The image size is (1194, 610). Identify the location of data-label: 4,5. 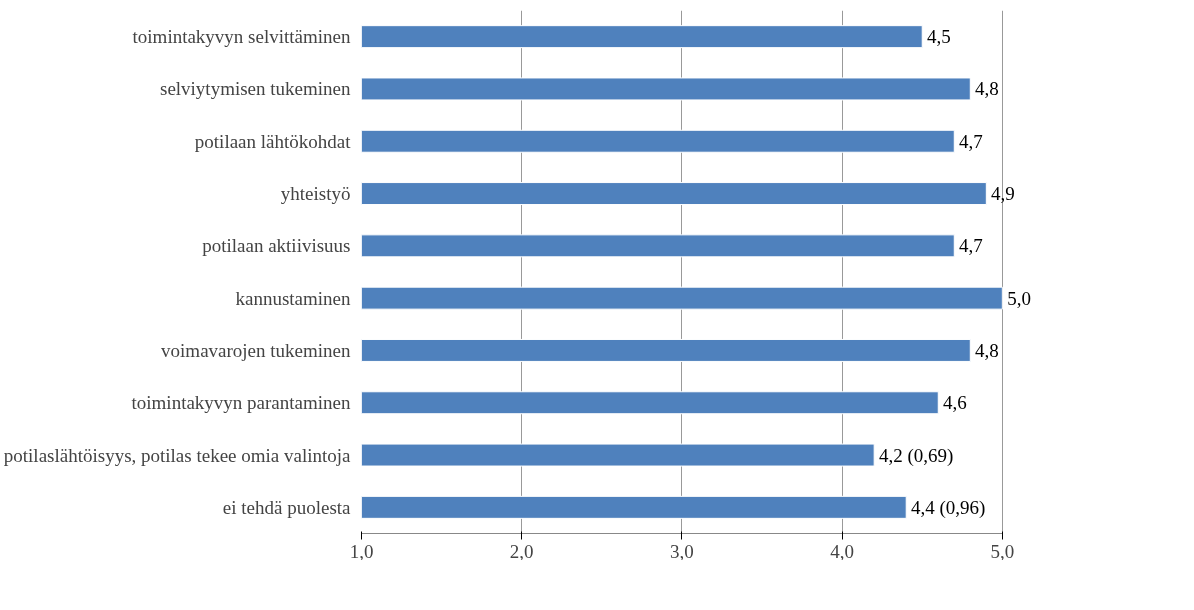
(939, 37).